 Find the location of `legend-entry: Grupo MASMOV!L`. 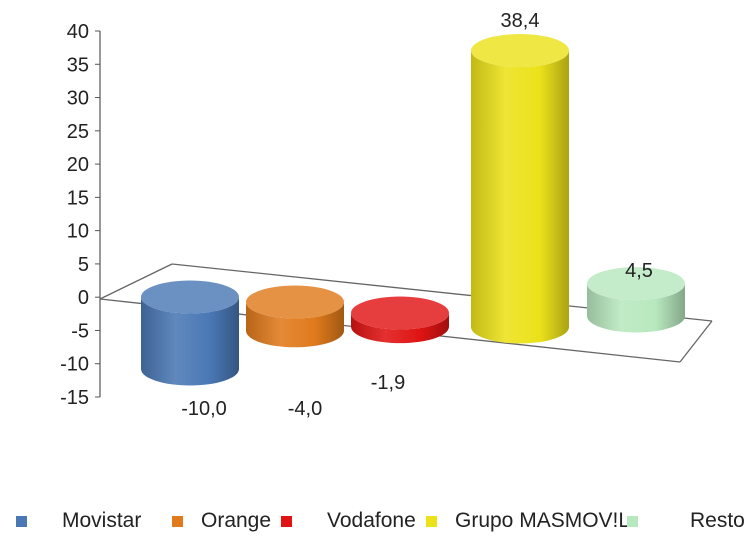

legend-entry: Grupo MASMOV!L is located at coordinates (542, 521).